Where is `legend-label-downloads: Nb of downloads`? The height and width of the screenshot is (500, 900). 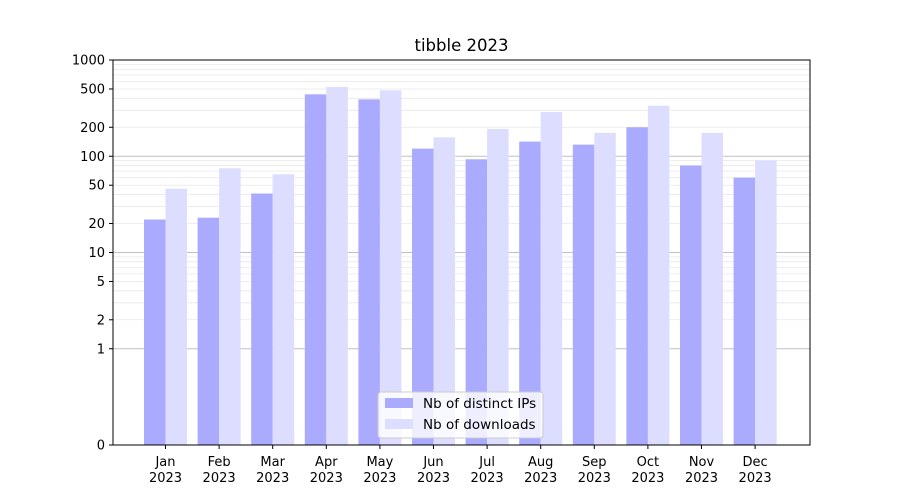 legend-label-downloads: Nb of downloads is located at coordinates (479, 425).